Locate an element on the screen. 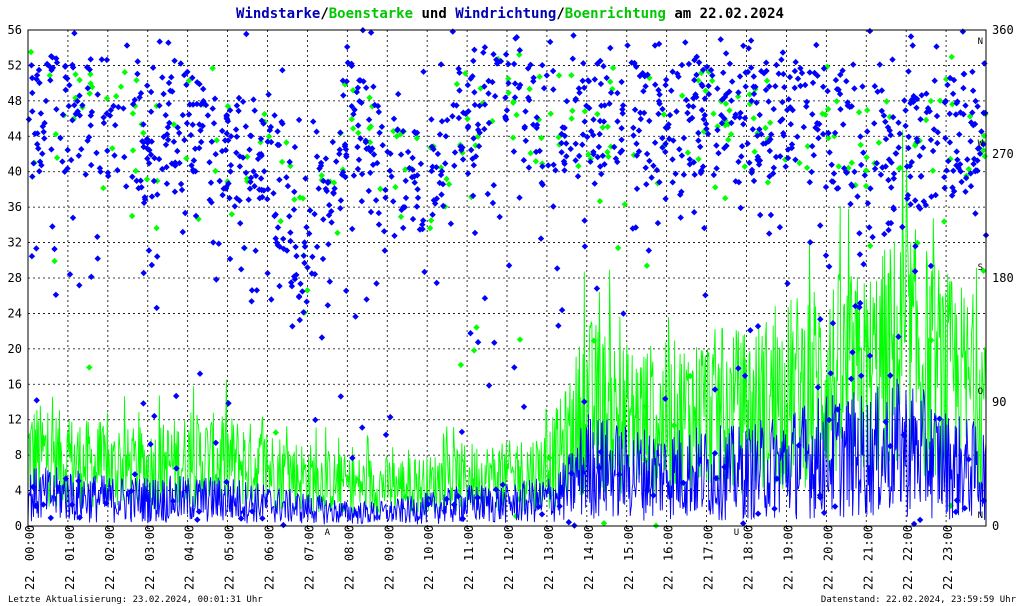 The height and width of the screenshot is (606, 1020). x-tick-label: 22. 07:00 is located at coordinates (309, 557).